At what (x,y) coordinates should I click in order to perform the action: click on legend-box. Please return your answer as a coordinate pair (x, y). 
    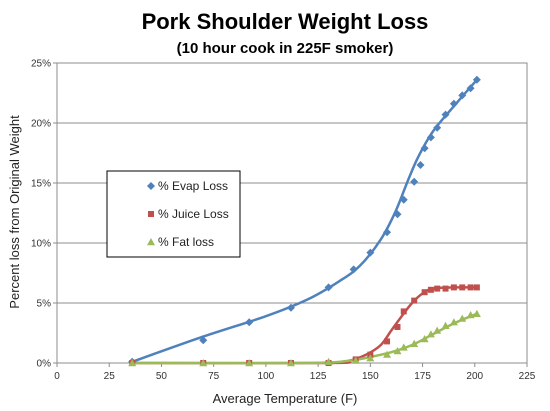
    Looking at the image, I should click on (173, 214).